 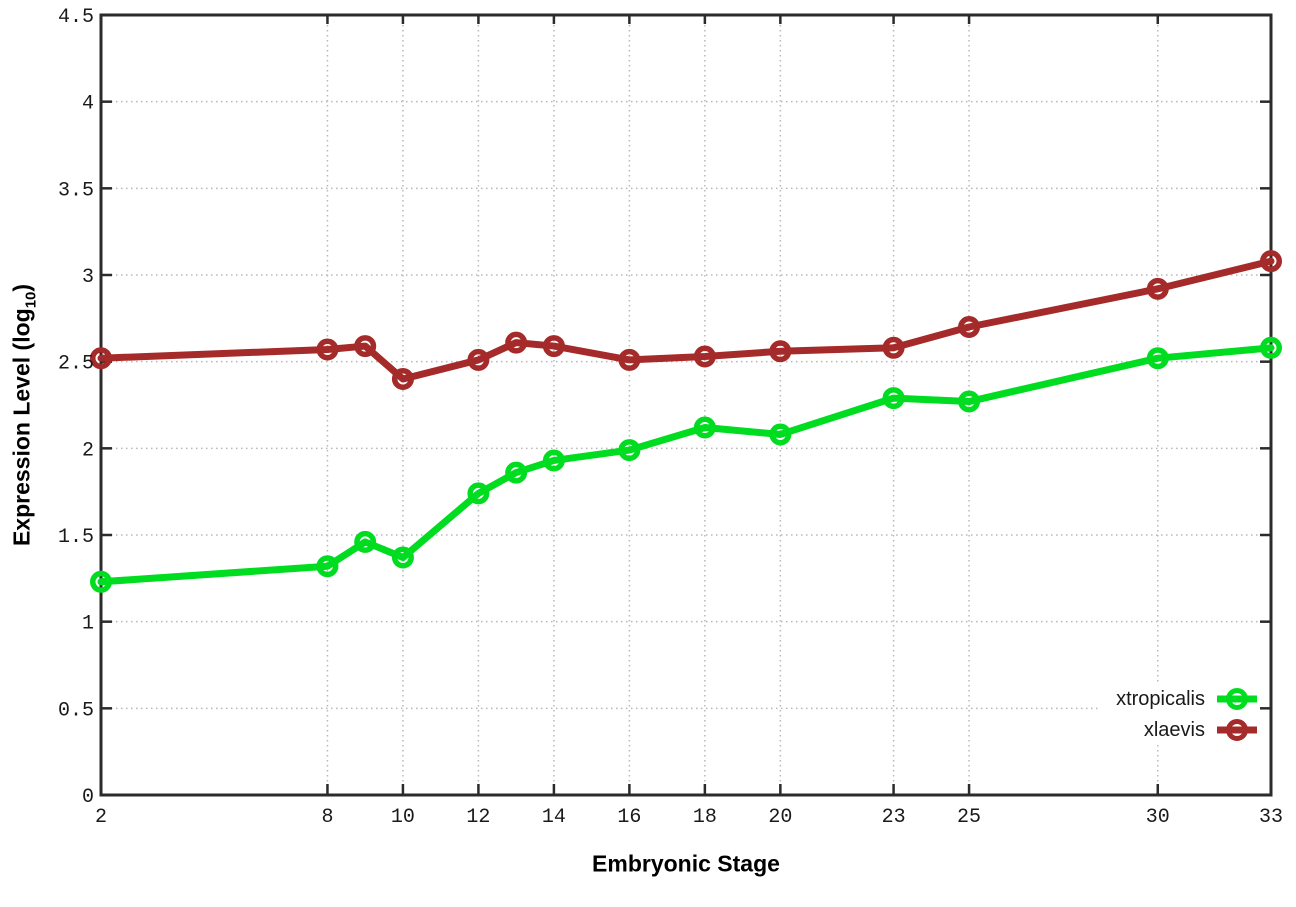 I want to click on y-axis-label-close: ), so click(x=21, y=287).